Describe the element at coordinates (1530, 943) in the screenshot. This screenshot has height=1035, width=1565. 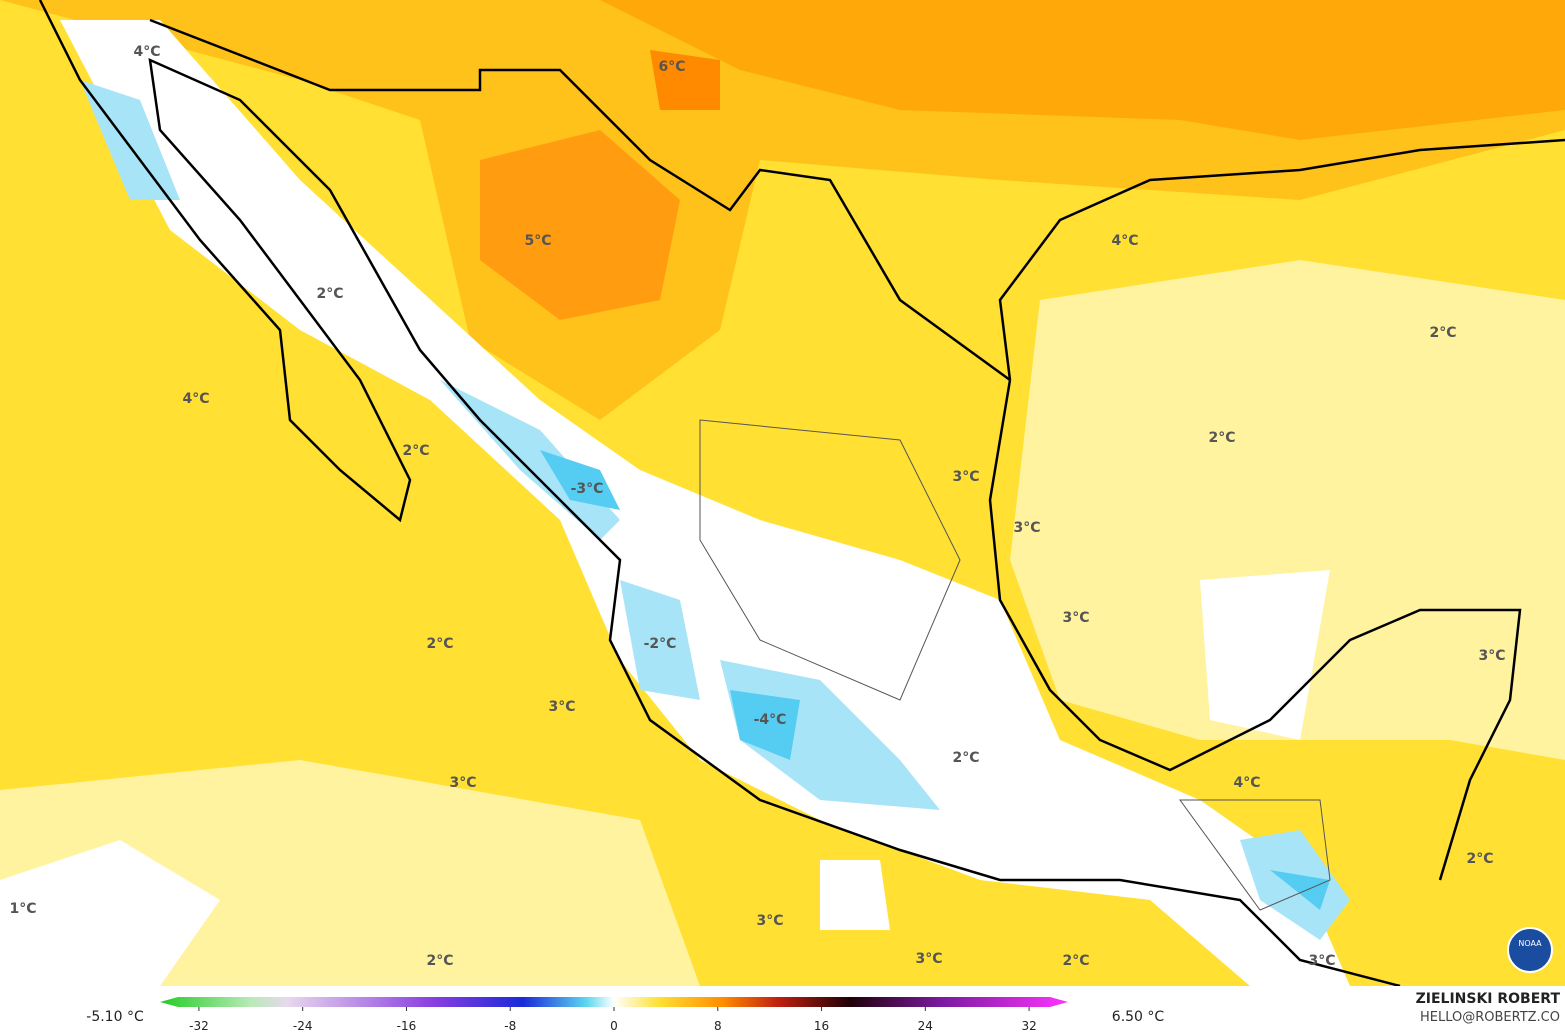
I see `logo-text: NOAA` at that location.